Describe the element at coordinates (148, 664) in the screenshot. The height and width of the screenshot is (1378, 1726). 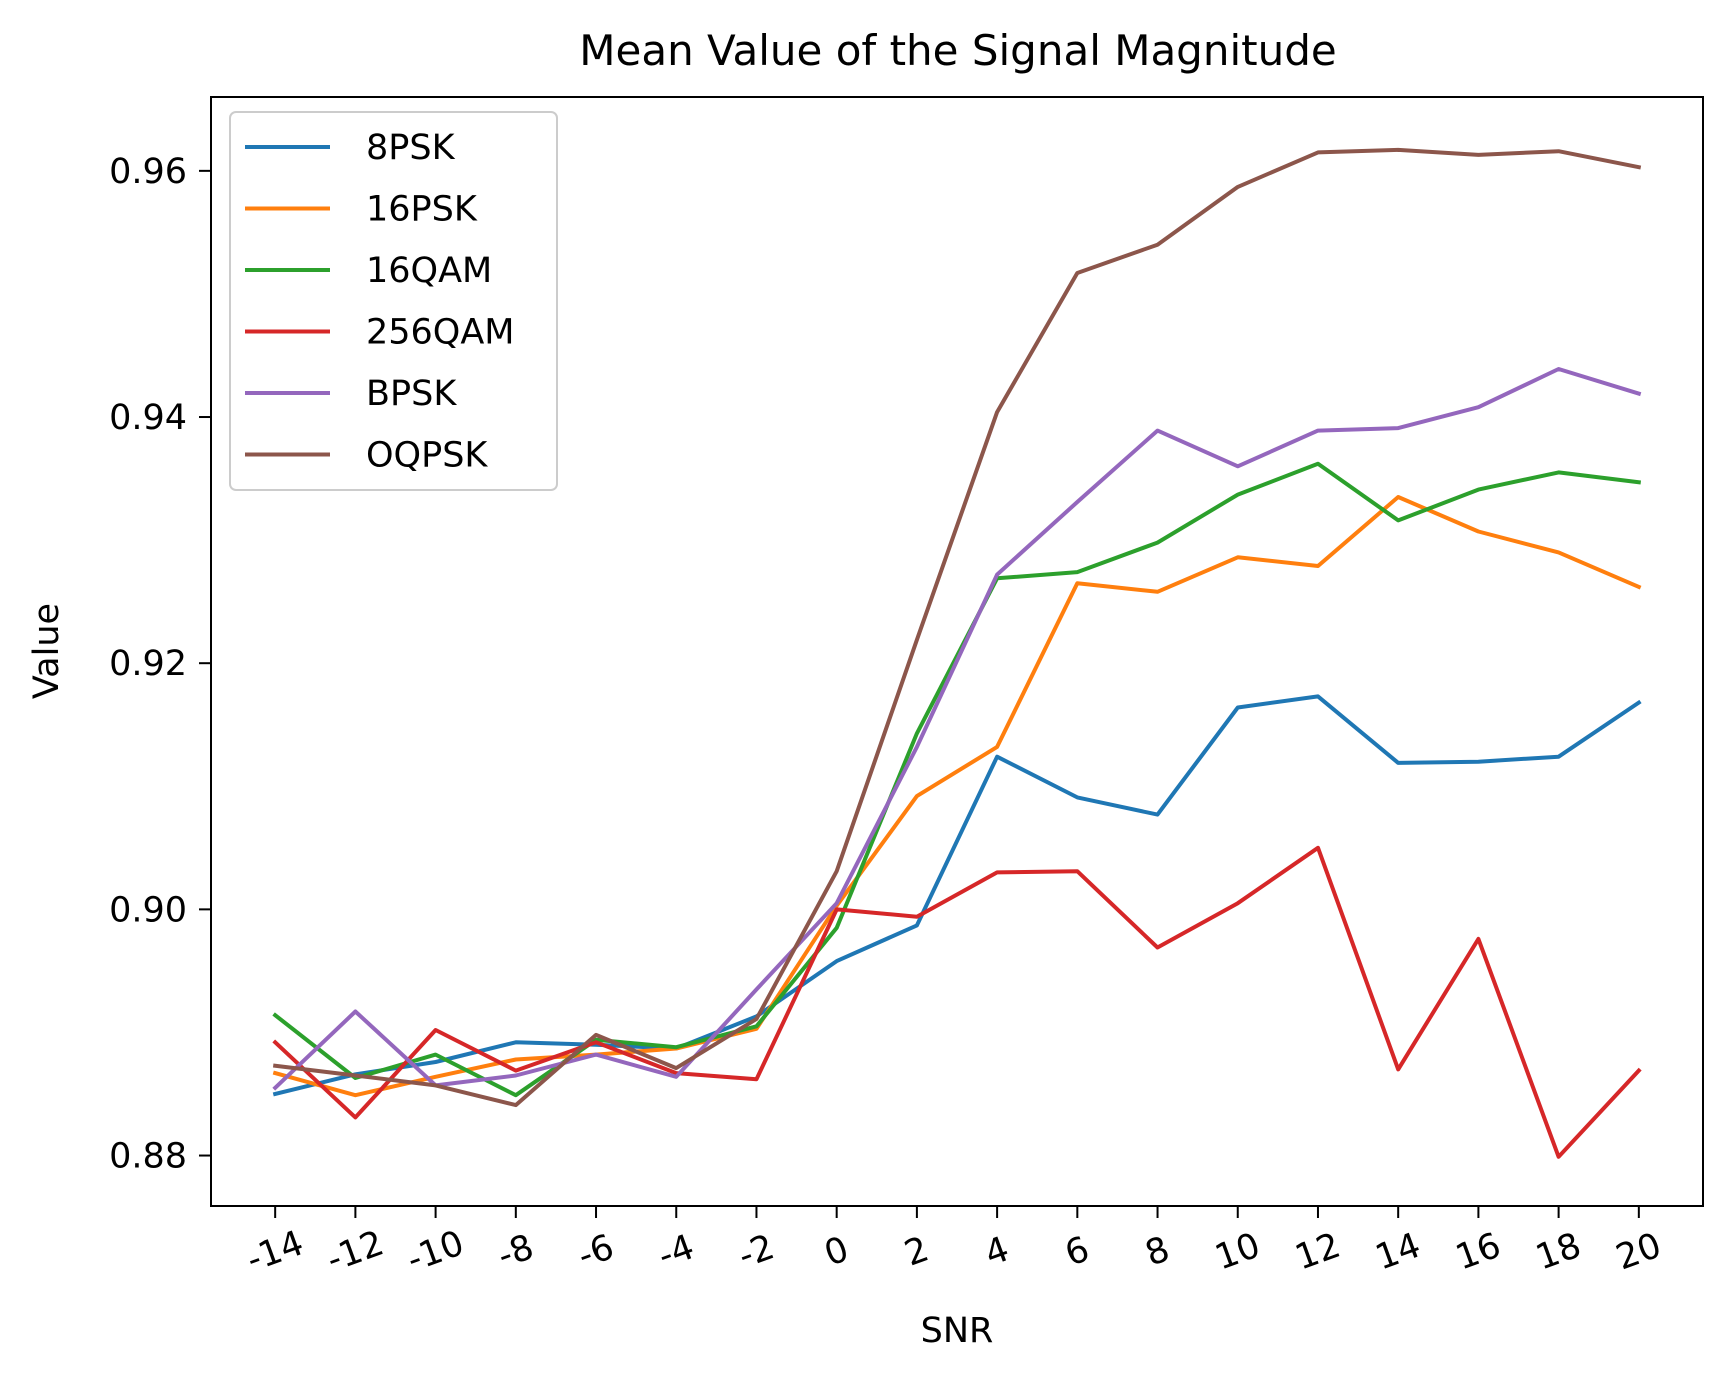
I see `y-tick-label: 0.92` at that location.